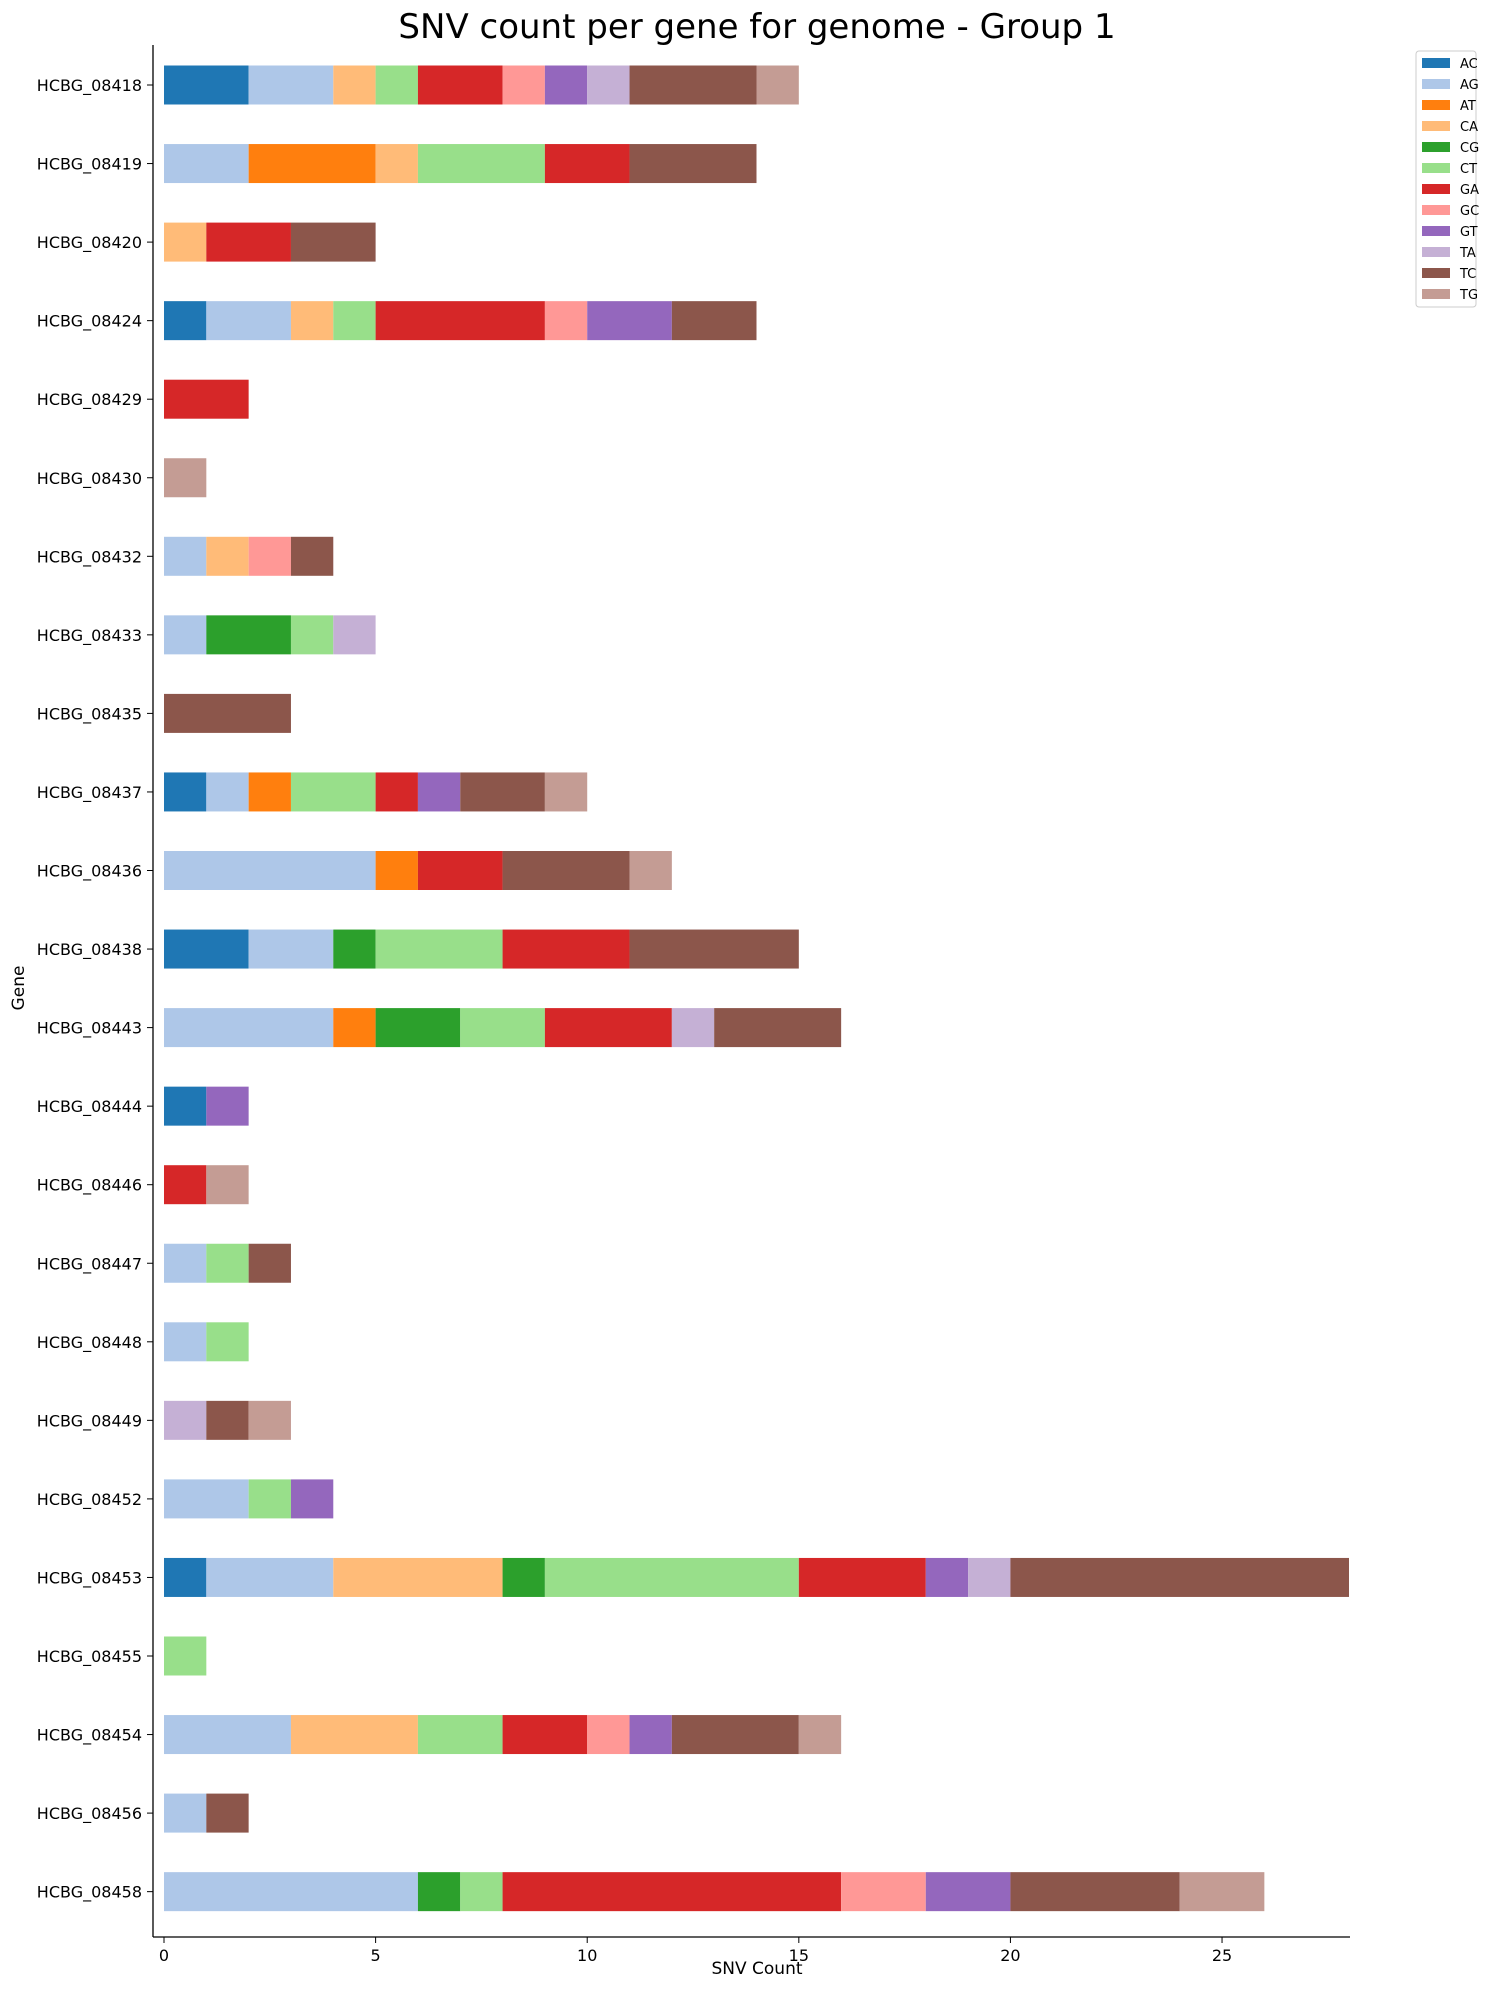 This screenshot has height=1992, width=1493. Describe the element at coordinates (312, 556) in the screenshot. I see `bar-segment-HCBG_08432-TC` at that location.